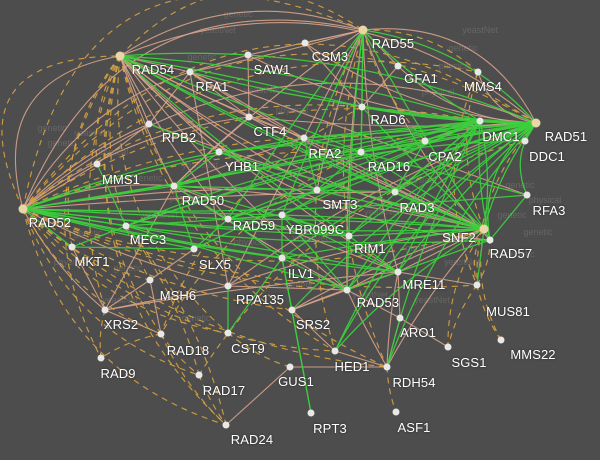 The height and width of the screenshot is (460, 600). What do you see at coordinates (527, 195) in the screenshot?
I see `graph-node-rfa3` at bounding box center [527, 195].